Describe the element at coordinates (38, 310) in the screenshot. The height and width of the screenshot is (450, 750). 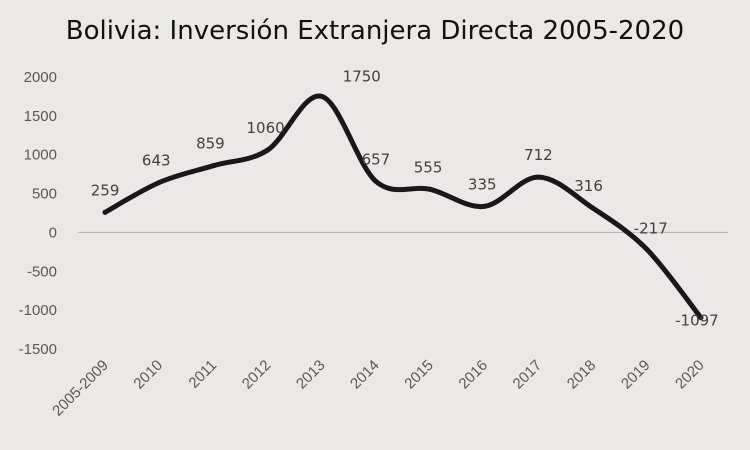
I see `y-tick-label: -1000` at that location.